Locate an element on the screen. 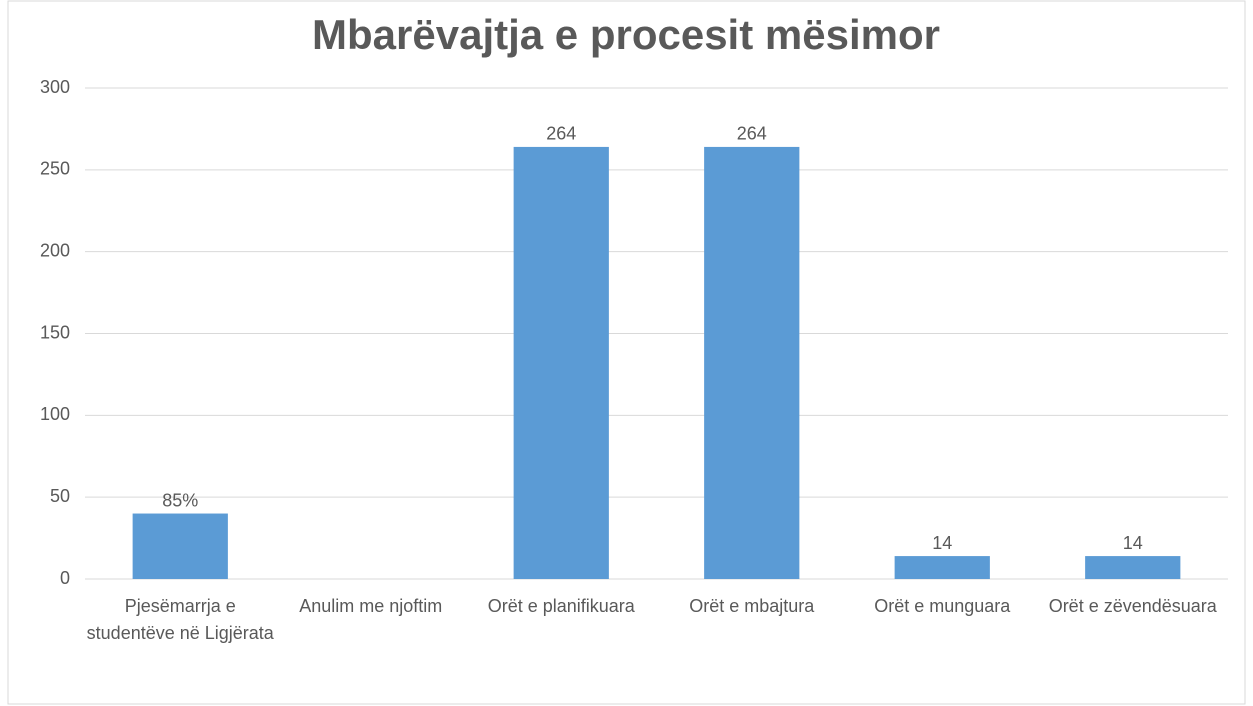  data-label: 85% is located at coordinates (180, 500).